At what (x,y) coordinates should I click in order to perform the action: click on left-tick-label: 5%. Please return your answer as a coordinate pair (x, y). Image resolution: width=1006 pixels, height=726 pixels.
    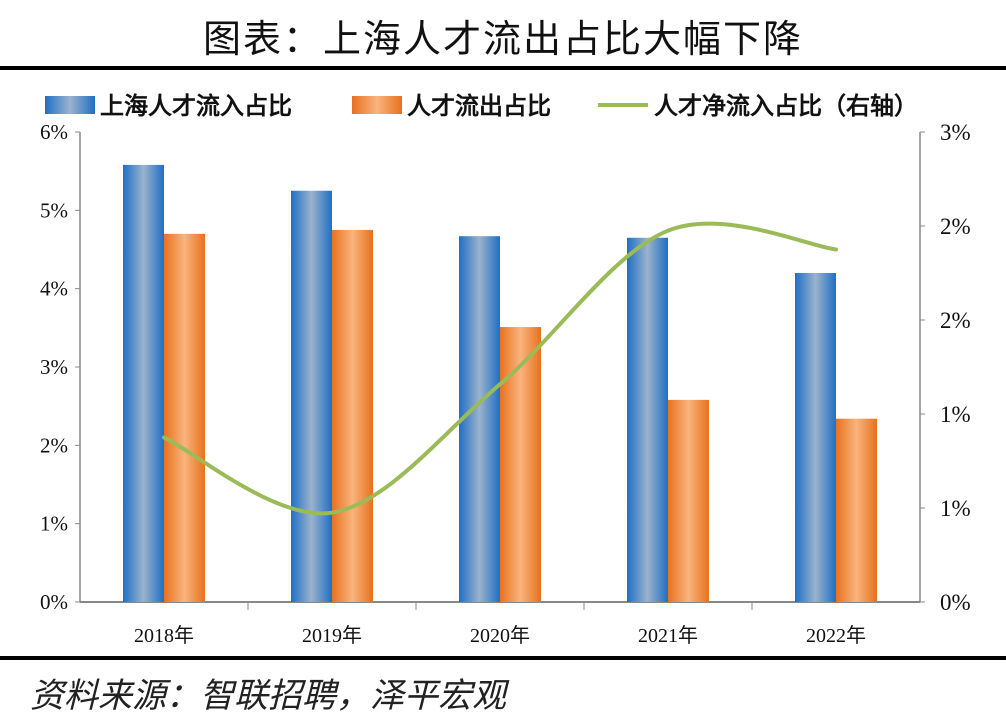
    Looking at the image, I should click on (54, 210).